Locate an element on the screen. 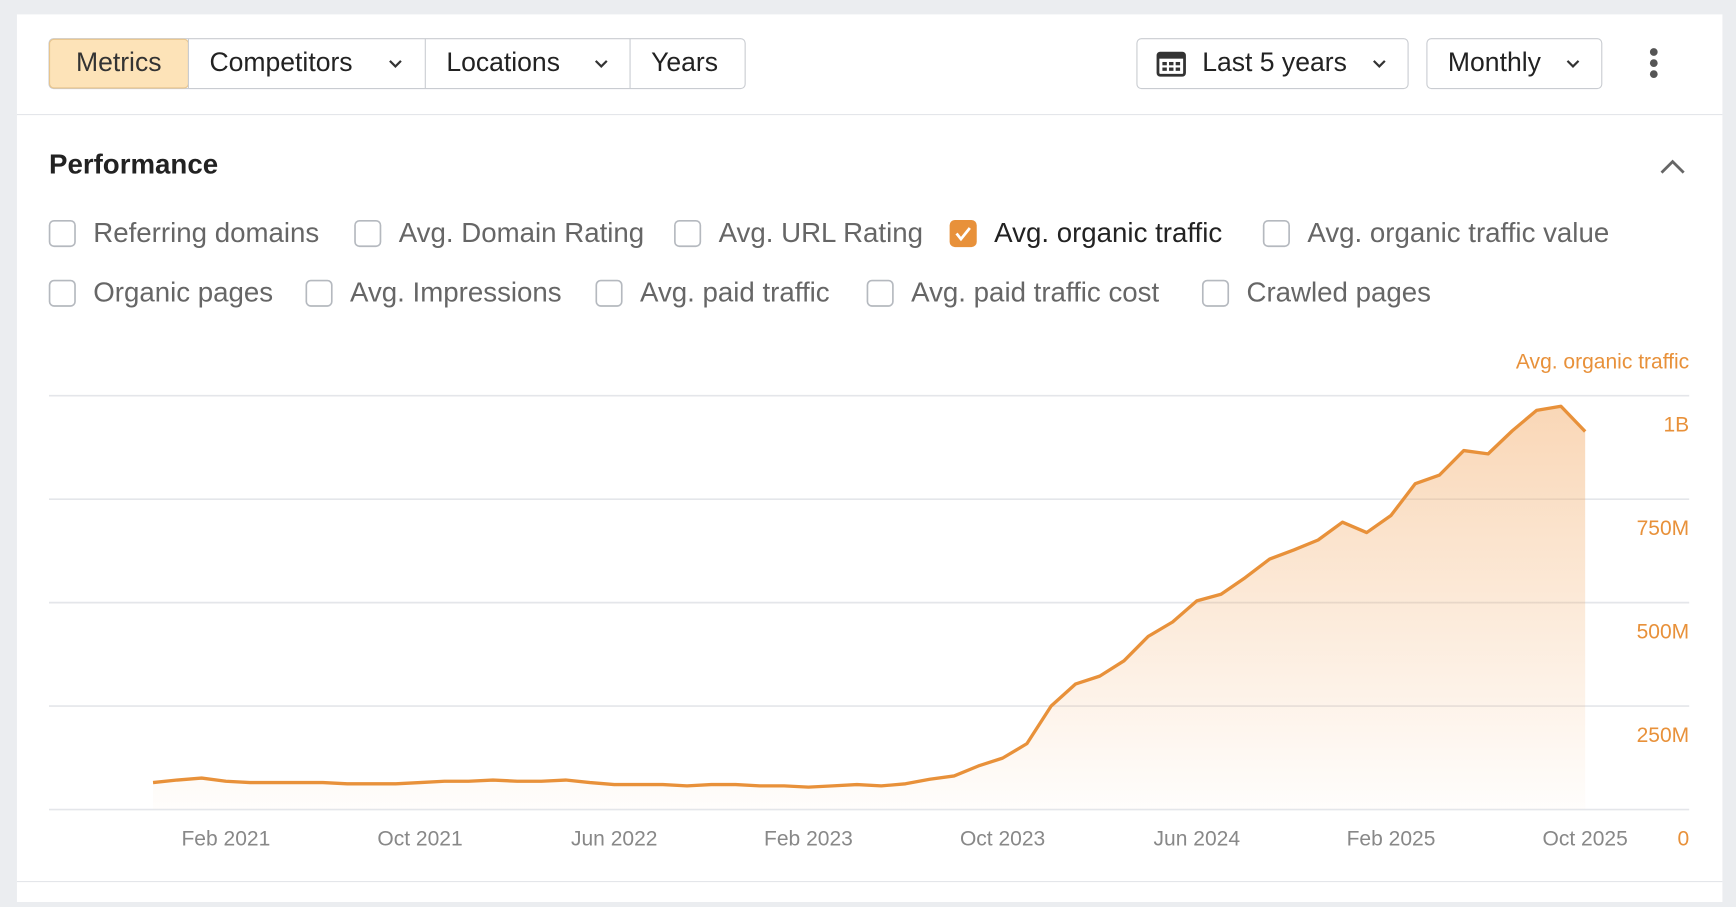 The image size is (1736, 907). interval-button is located at coordinates (1514, 64).